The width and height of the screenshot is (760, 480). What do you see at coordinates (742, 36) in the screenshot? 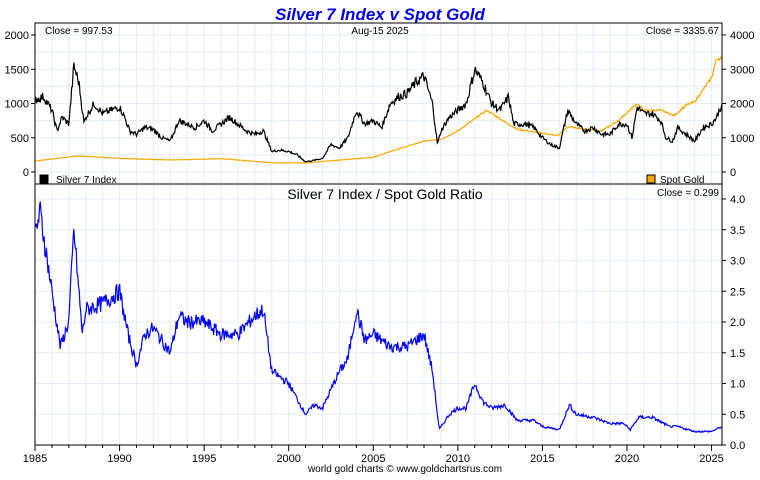
I see `right-y-tick-label: 4000` at bounding box center [742, 36].